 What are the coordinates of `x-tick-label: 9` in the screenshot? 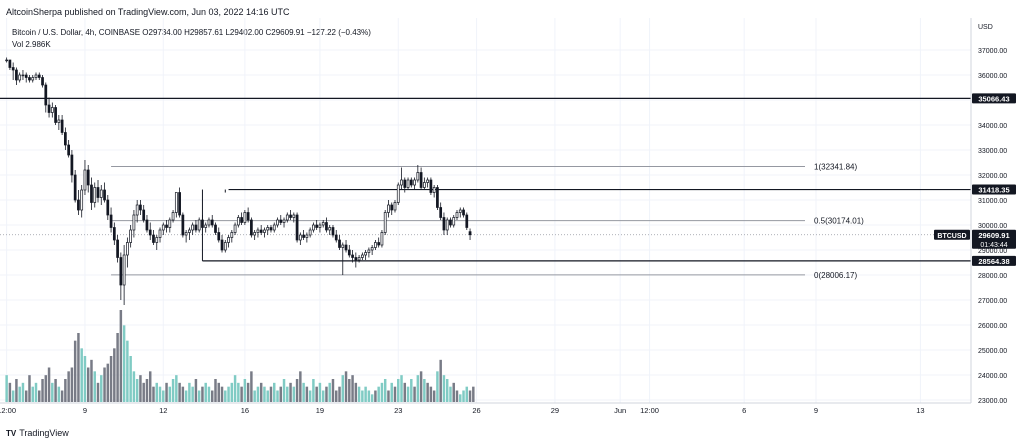 It's located at (816, 410).